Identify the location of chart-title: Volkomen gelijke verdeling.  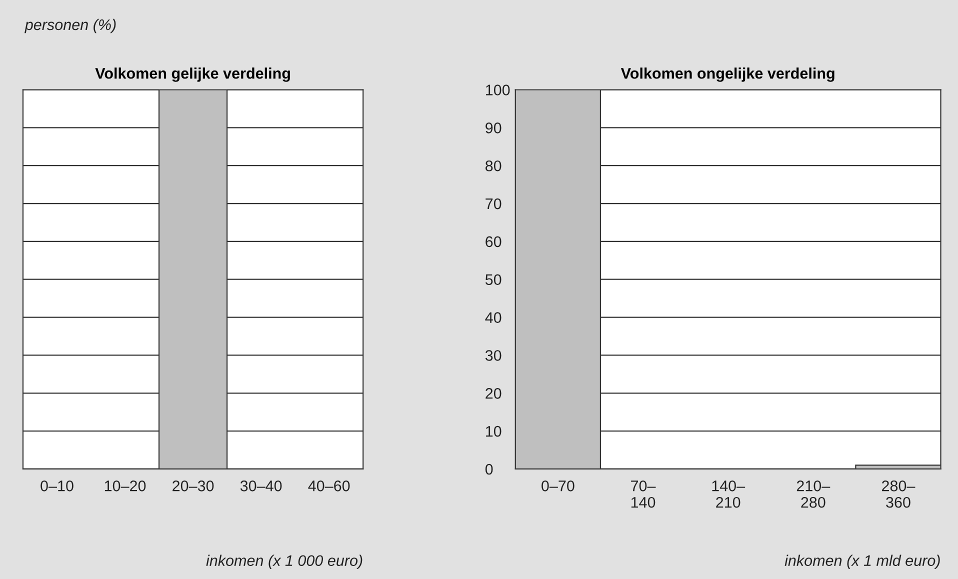
(192, 75).